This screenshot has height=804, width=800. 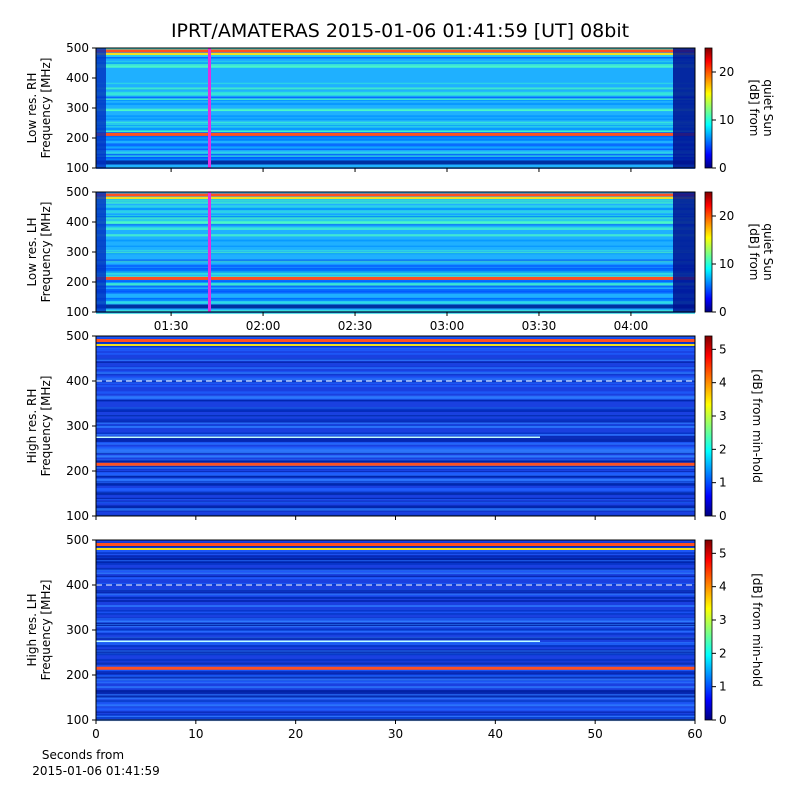 I want to click on y-tick-label: 400, so click(x=77, y=78).